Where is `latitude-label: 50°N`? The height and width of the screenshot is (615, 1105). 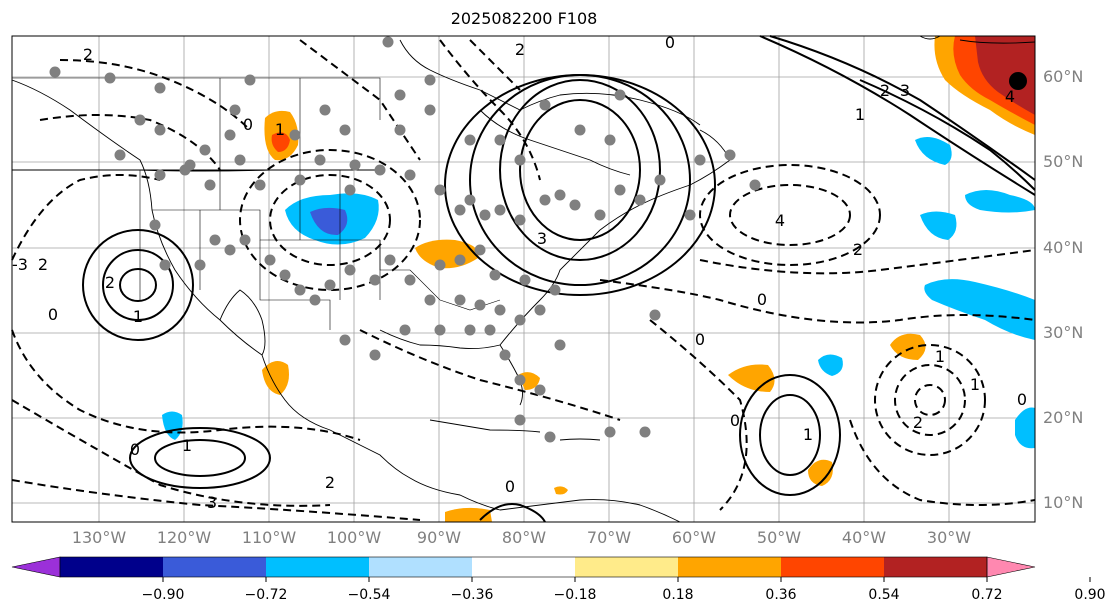 latitude-label: 50°N is located at coordinates (1063, 161).